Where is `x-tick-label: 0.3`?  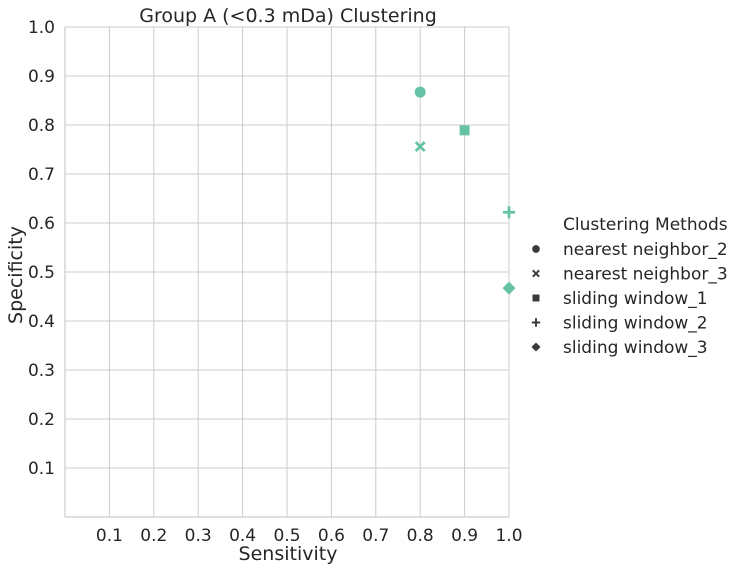 x-tick-label: 0.3 is located at coordinates (198, 536).